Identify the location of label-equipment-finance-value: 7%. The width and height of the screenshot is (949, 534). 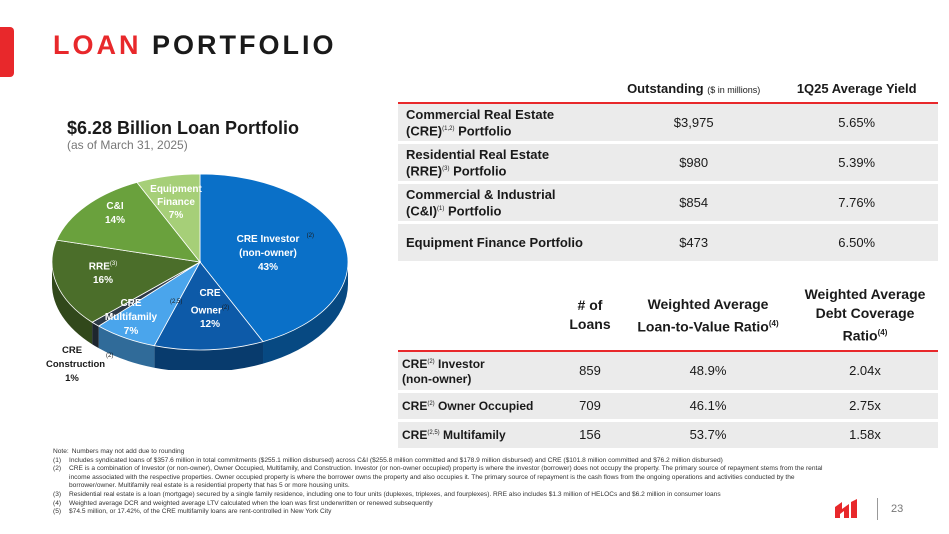
(176, 215).